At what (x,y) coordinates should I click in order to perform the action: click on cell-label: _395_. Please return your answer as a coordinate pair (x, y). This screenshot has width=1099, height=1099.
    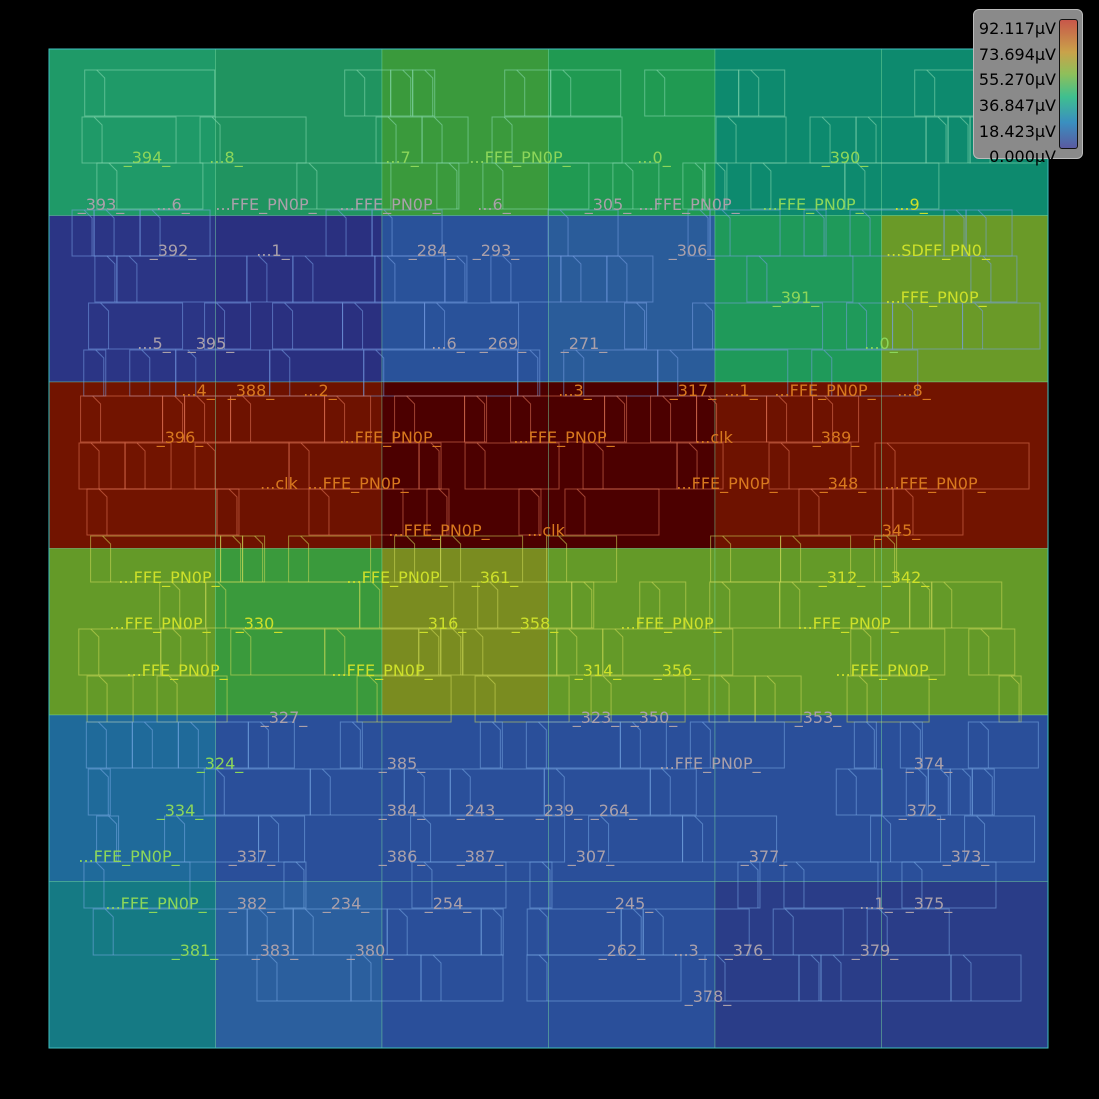
    Looking at the image, I should click on (211, 344).